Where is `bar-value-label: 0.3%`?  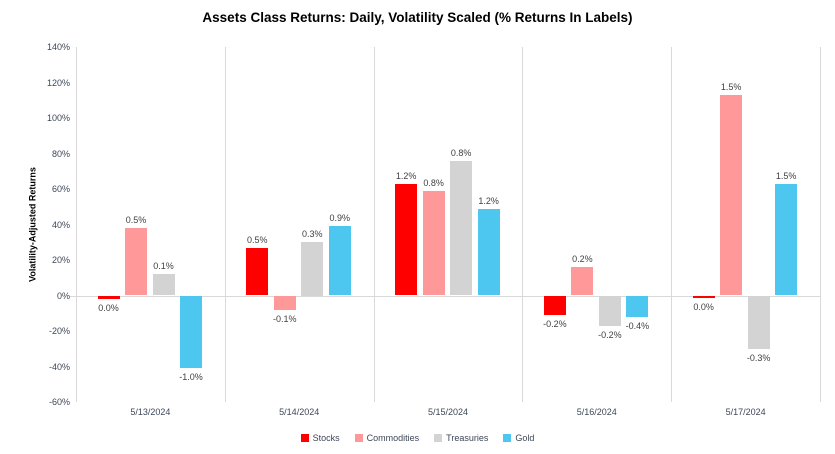
bar-value-label: 0.3% is located at coordinates (312, 234).